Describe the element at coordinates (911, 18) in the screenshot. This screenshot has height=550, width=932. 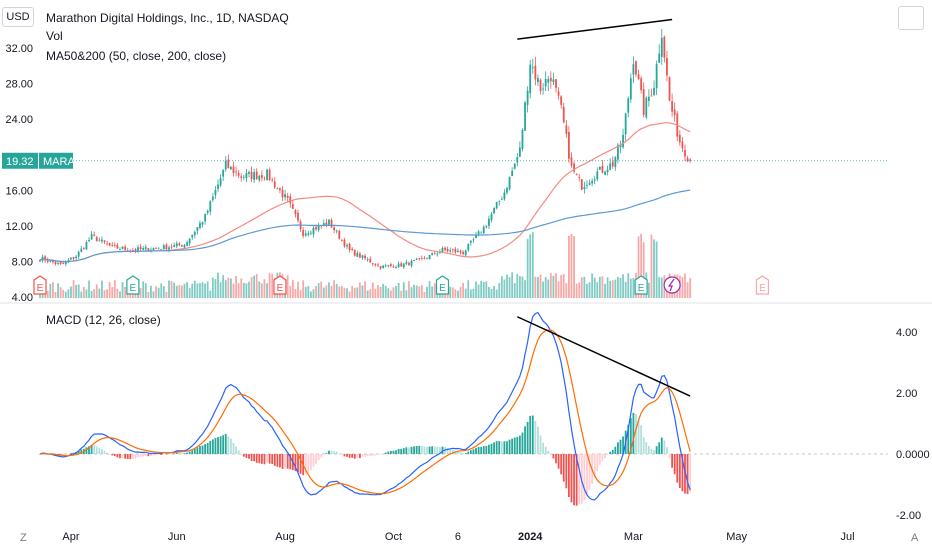
I see `settings-button` at that location.